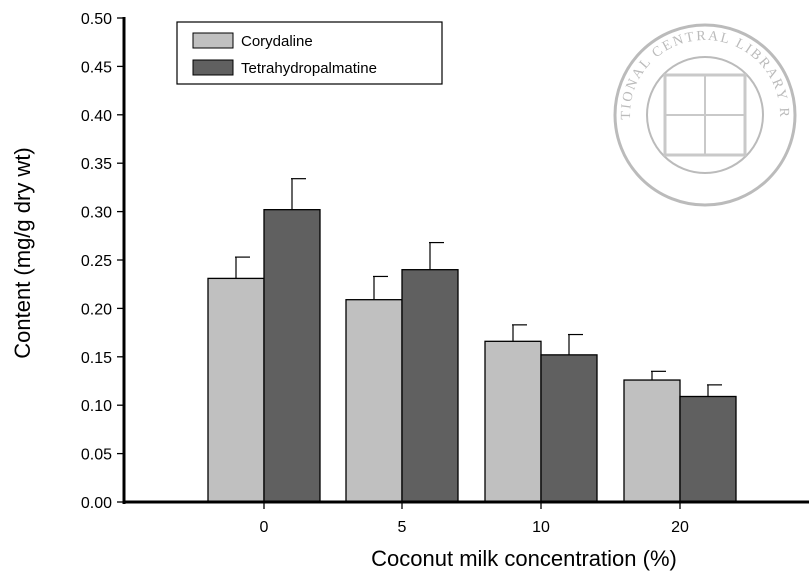 The width and height of the screenshot is (809, 578). Describe the element at coordinates (22, 253) in the screenshot. I see `y-axis-title: Content (mg/g dry wt)` at that location.